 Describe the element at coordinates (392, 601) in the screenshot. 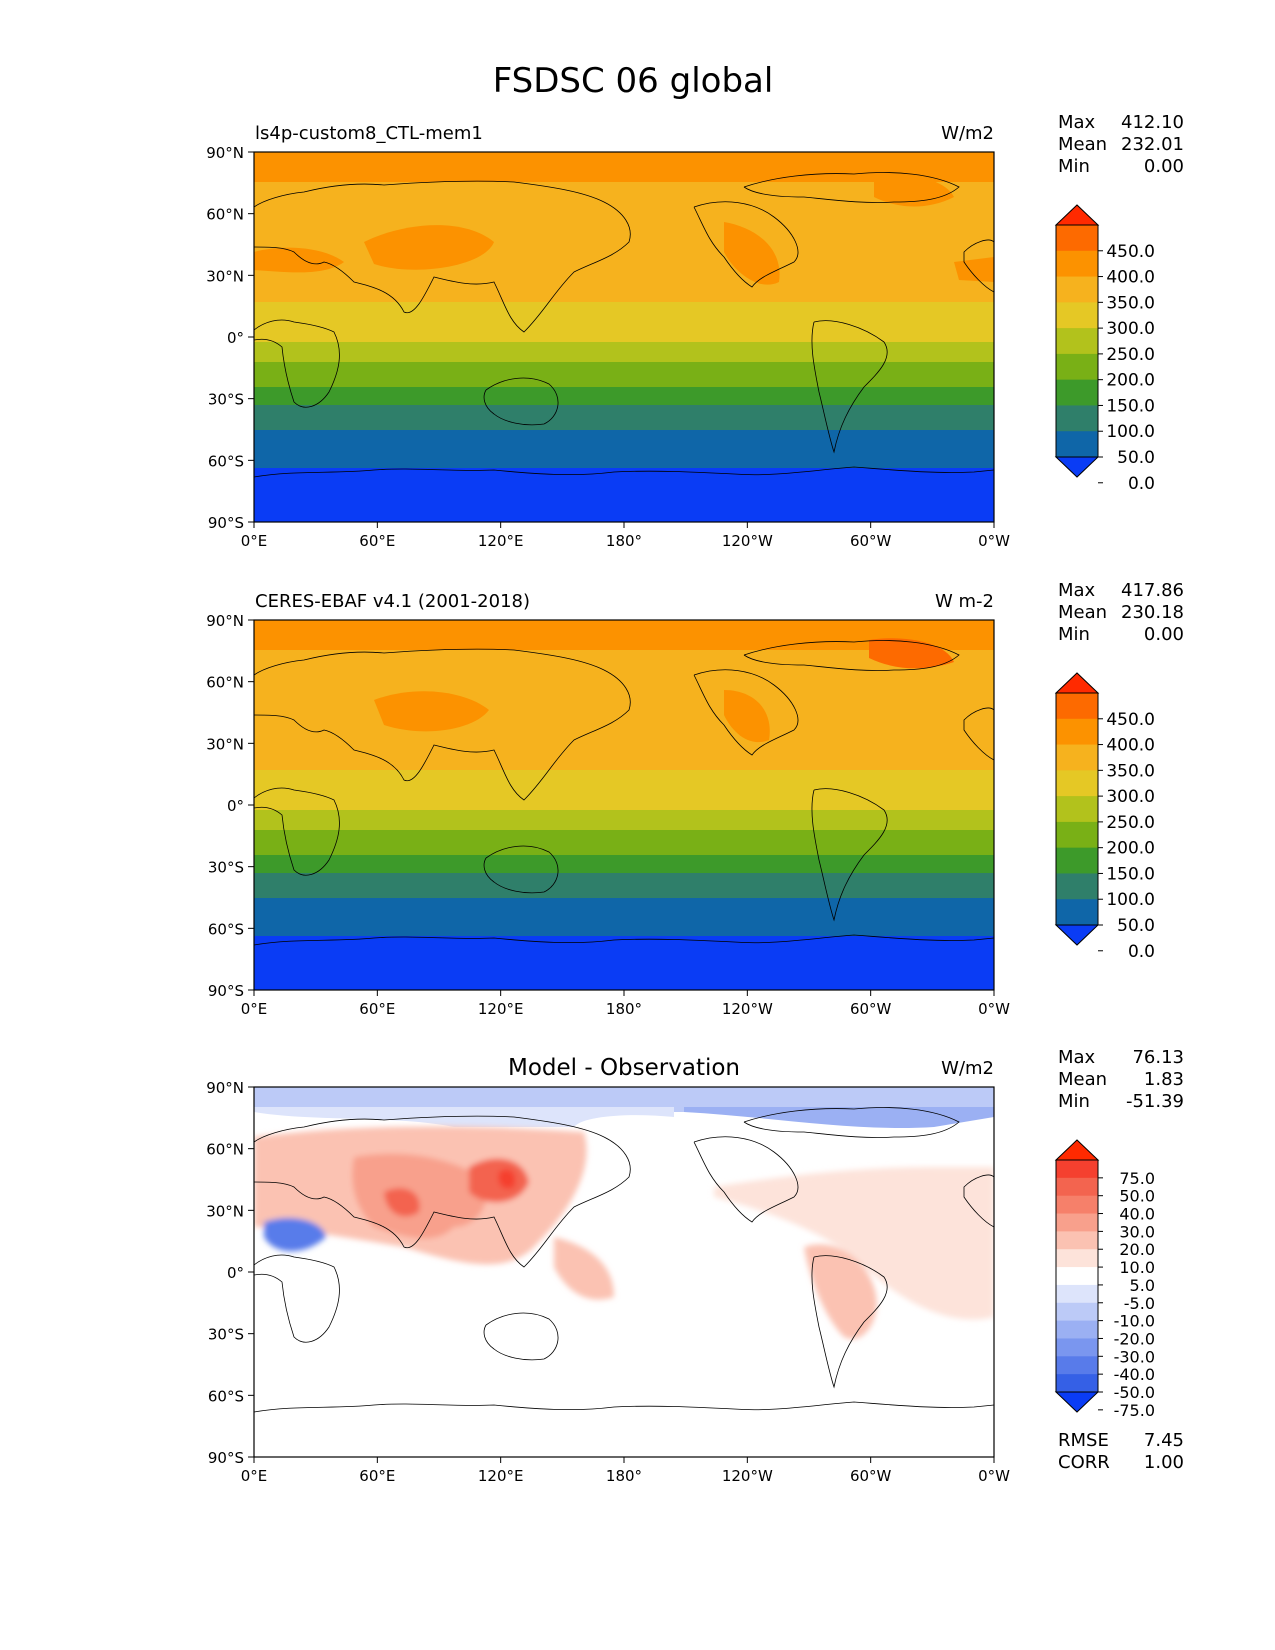

I see `panel-left-title: CERES-EBAF v4.1 (2001-2018)` at that location.